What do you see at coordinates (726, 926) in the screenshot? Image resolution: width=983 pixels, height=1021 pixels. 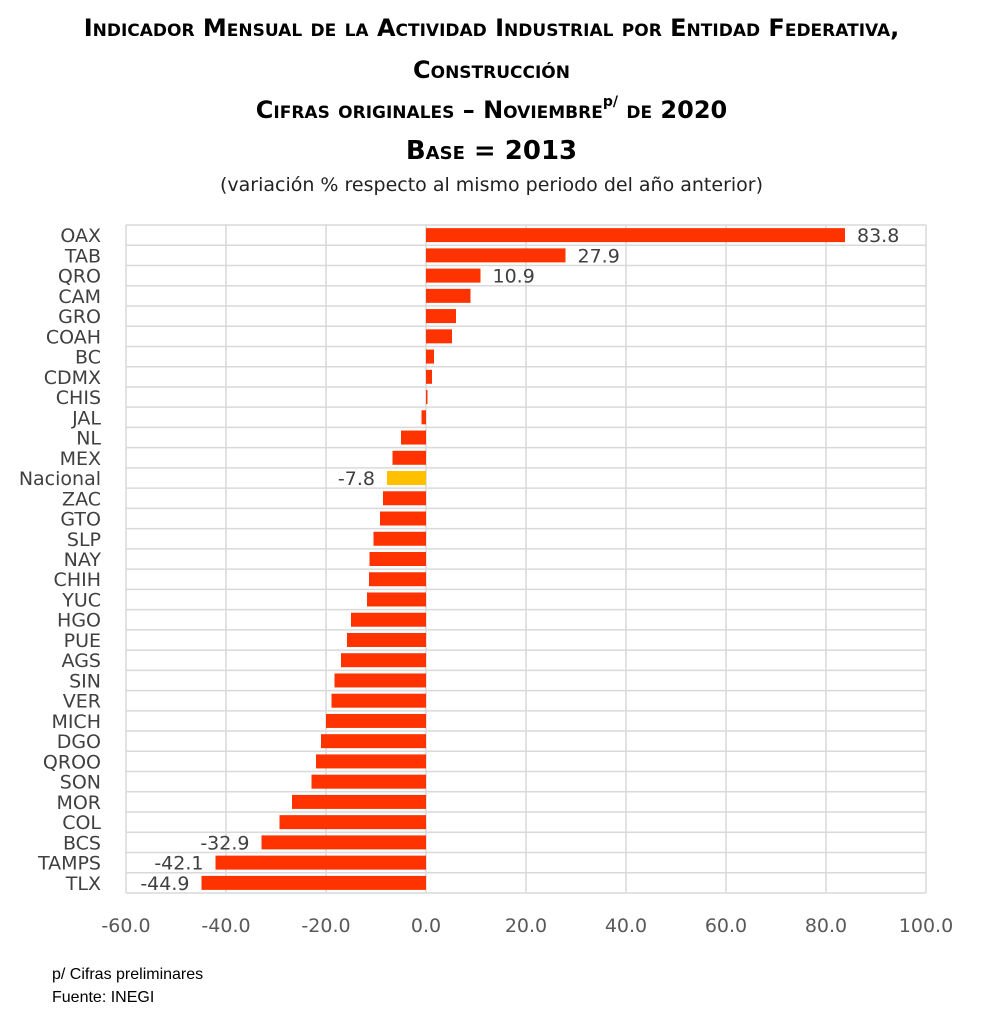 I see `x-tick-label: 60.0` at bounding box center [726, 926].